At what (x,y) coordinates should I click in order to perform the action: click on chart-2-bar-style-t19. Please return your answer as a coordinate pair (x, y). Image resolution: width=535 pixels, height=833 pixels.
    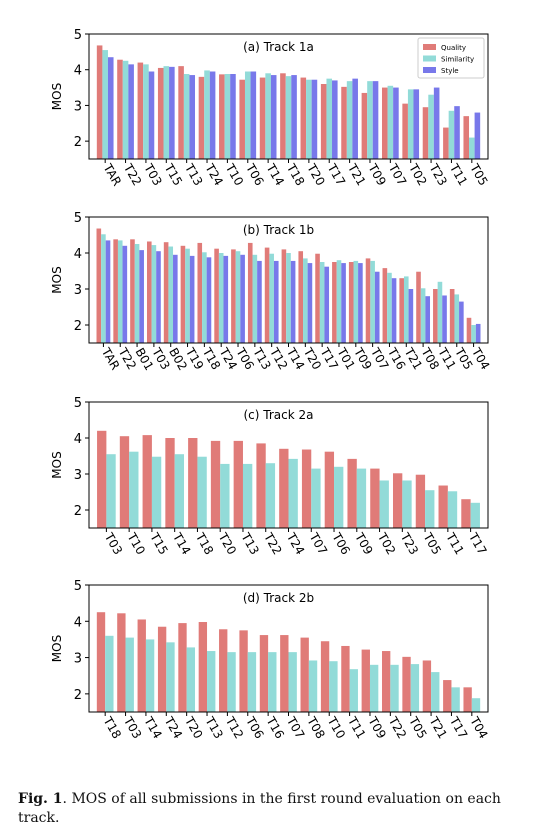
    Looking at the image, I should click on (192, 299).